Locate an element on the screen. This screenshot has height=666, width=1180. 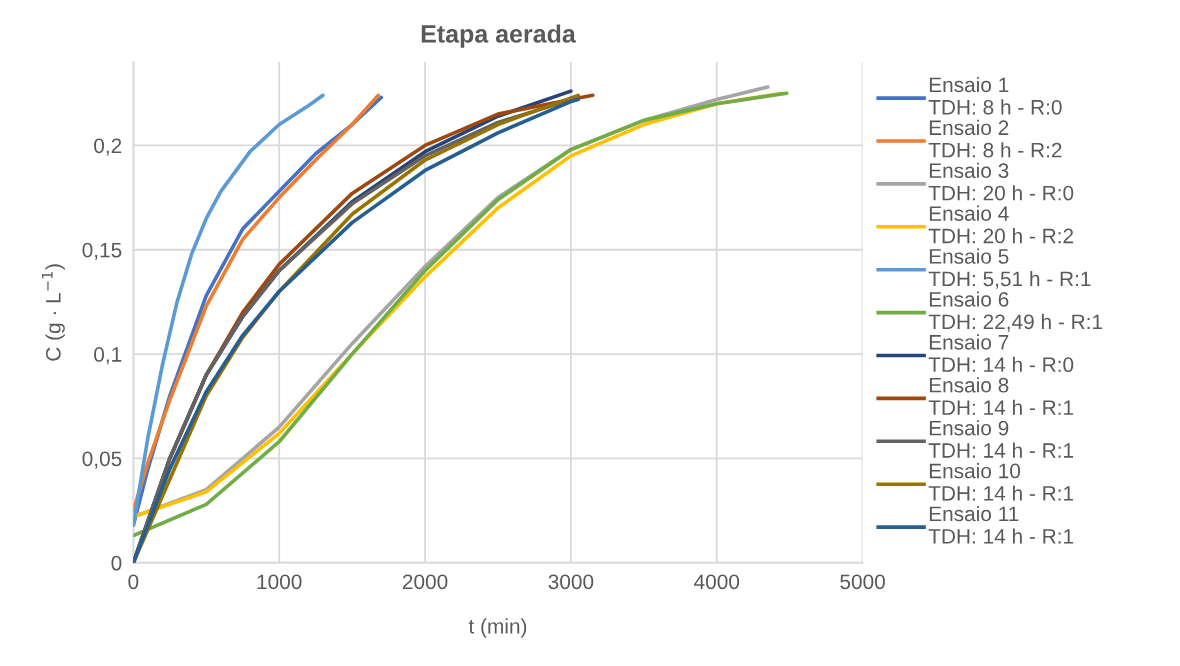
legend-label: Ensaio 8 TDH: 14 h - R:1 is located at coordinates (1001, 396).